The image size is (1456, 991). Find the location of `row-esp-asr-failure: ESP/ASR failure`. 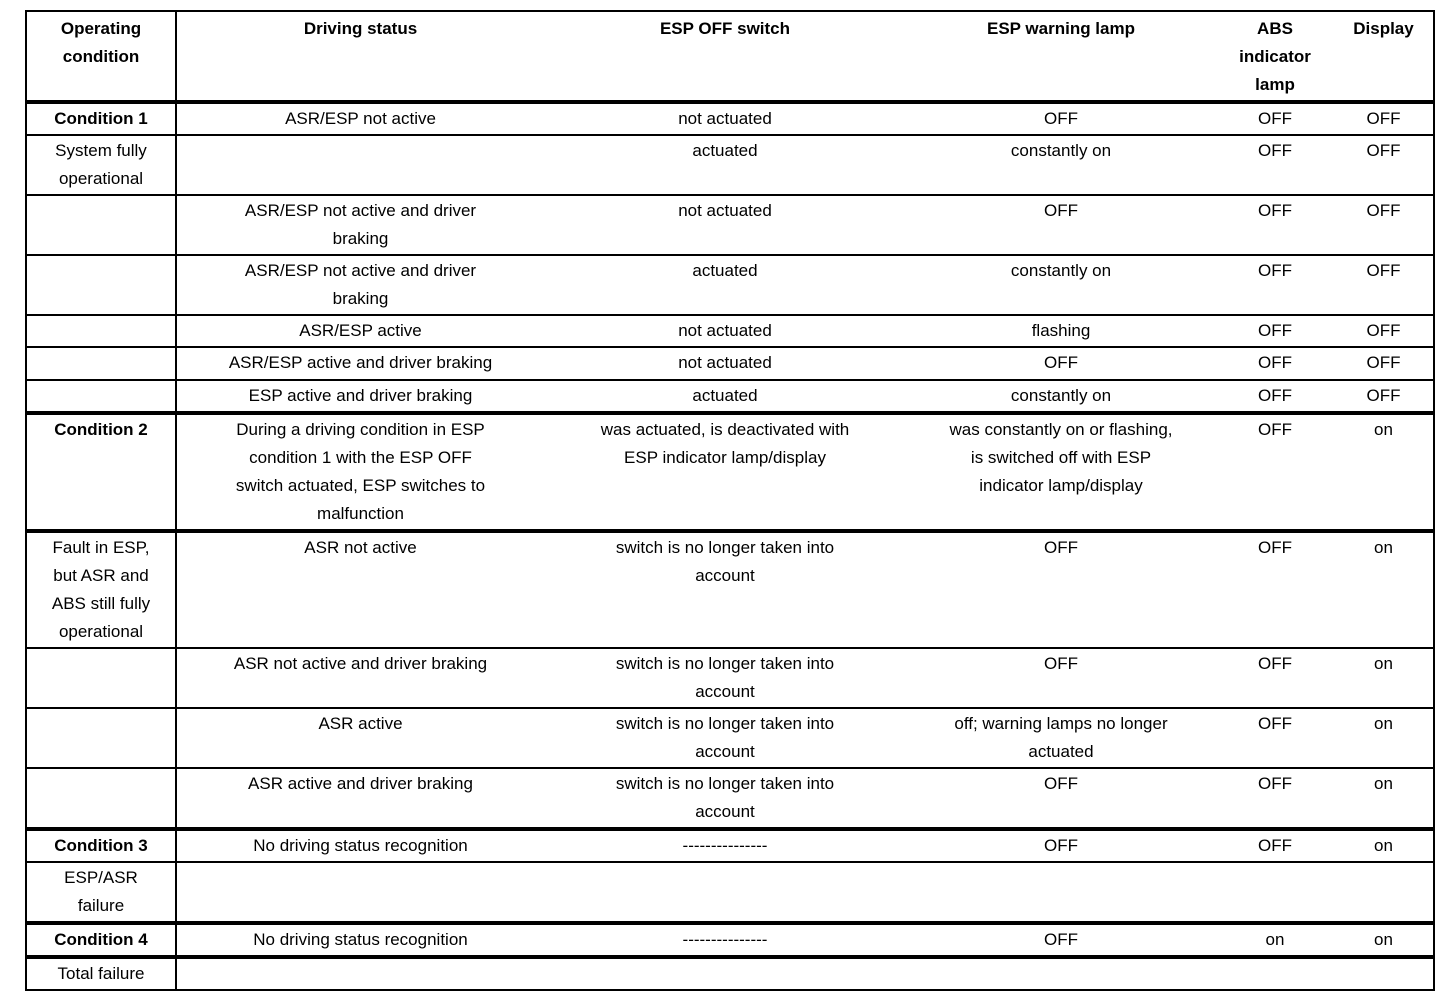

row-esp-asr-failure: ESP/ASR failure is located at coordinates (730, 892).